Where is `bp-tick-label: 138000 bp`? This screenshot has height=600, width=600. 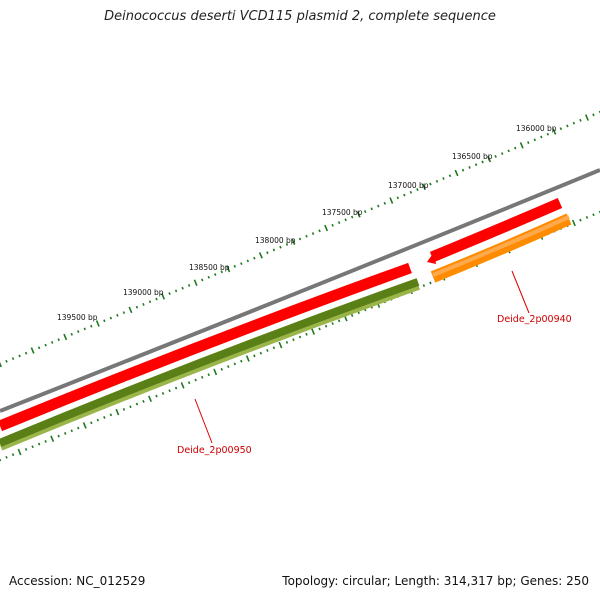
bp-tick-label: 138000 bp is located at coordinates (275, 240).